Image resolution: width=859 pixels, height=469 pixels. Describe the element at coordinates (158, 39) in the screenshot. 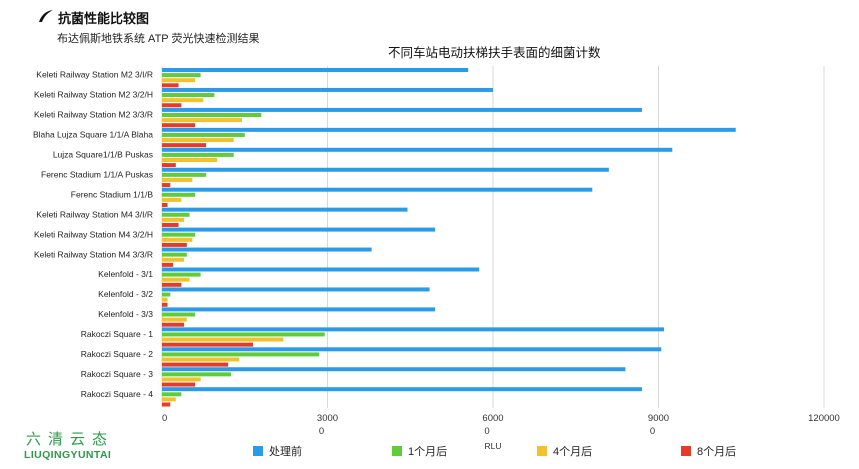

I see `chart-subtitle: 布达佩斯地铁系统 ATP 荧光快速检测结果` at that location.